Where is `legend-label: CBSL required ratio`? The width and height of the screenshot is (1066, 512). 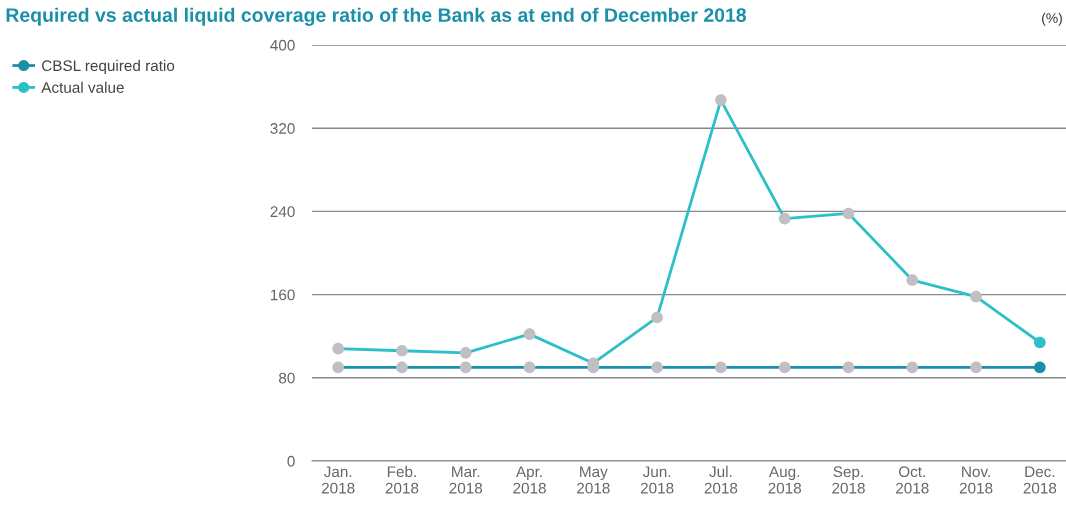 legend-label: CBSL required ratio is located at coordinates (108, 67).